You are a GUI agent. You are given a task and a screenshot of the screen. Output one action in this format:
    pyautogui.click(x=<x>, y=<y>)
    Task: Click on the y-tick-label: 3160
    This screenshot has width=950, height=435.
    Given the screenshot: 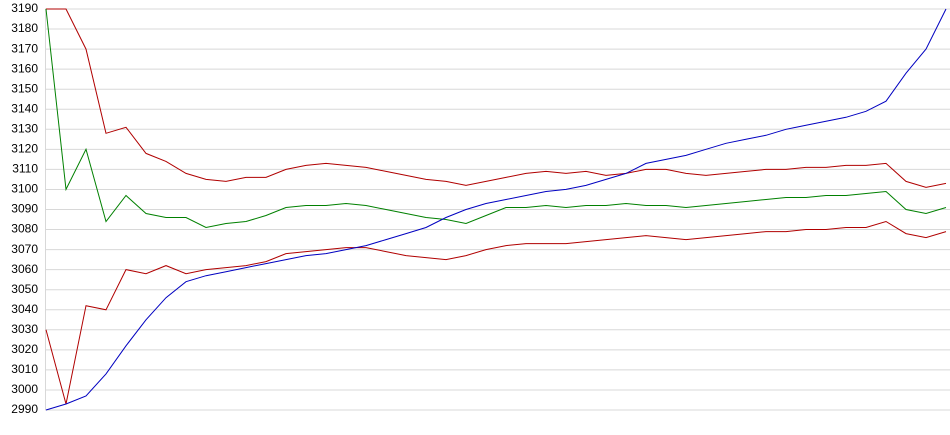 What is the action you would take?
    pyautogui.click(x=24, y=68)
    